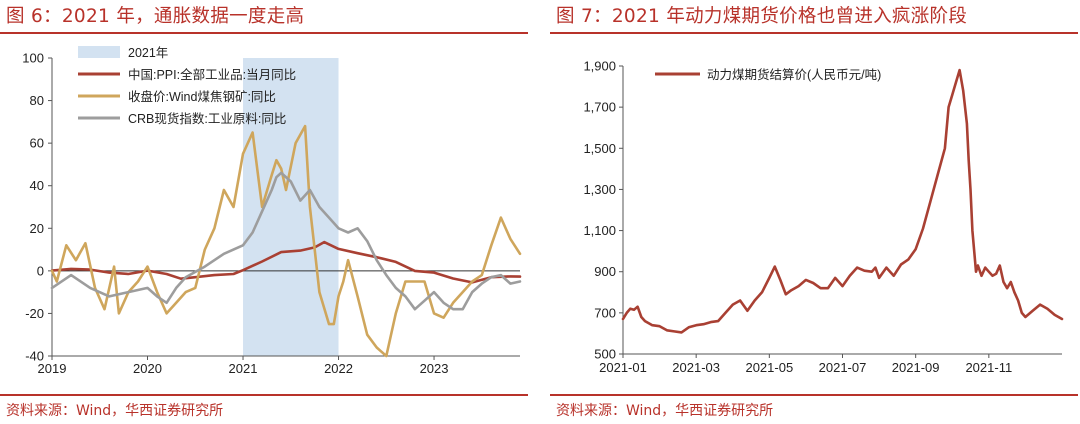 This screenshot has width=1080, height=424. Describe the element at coordinates (34, 313) in the screenshot. I see `y-tick-label: -20` at that location.